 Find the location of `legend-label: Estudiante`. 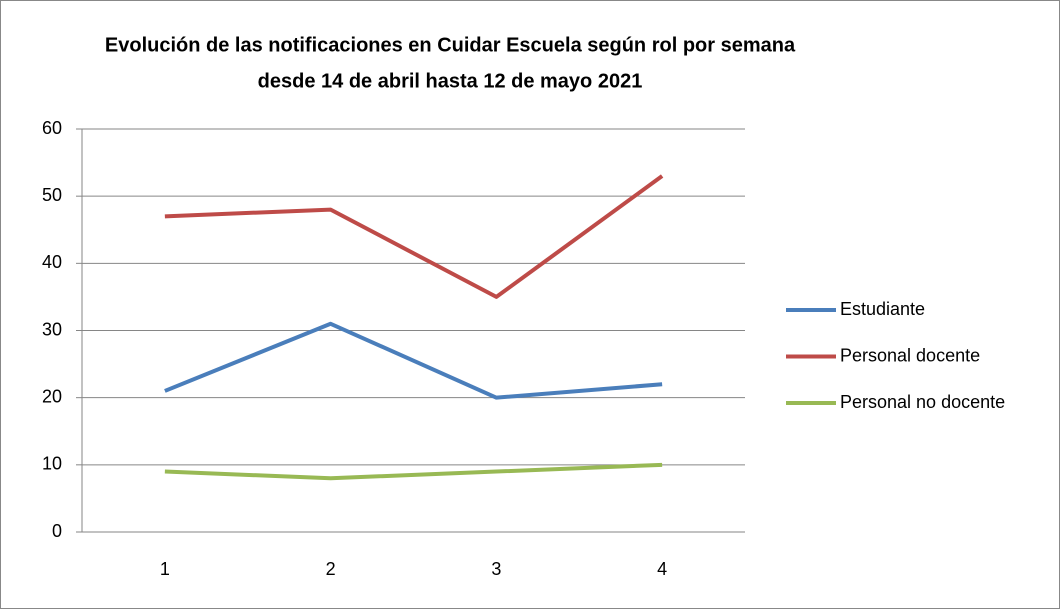

legend-label: Estudiante is located at coordinates (882, 309).